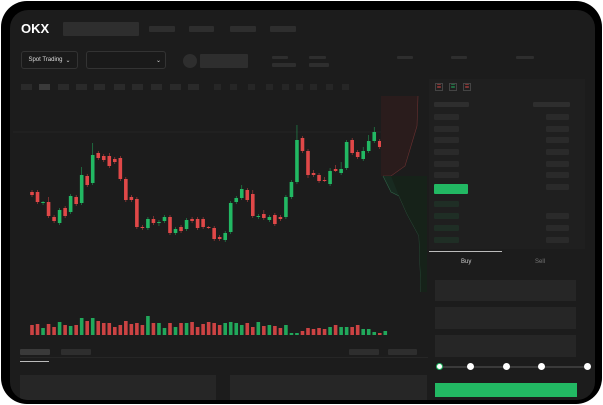 The image size is (603, 405). Describe the element at coordinates (439, 87) in the screenshot. I see `order-book-both-icon: ☰` at that location.